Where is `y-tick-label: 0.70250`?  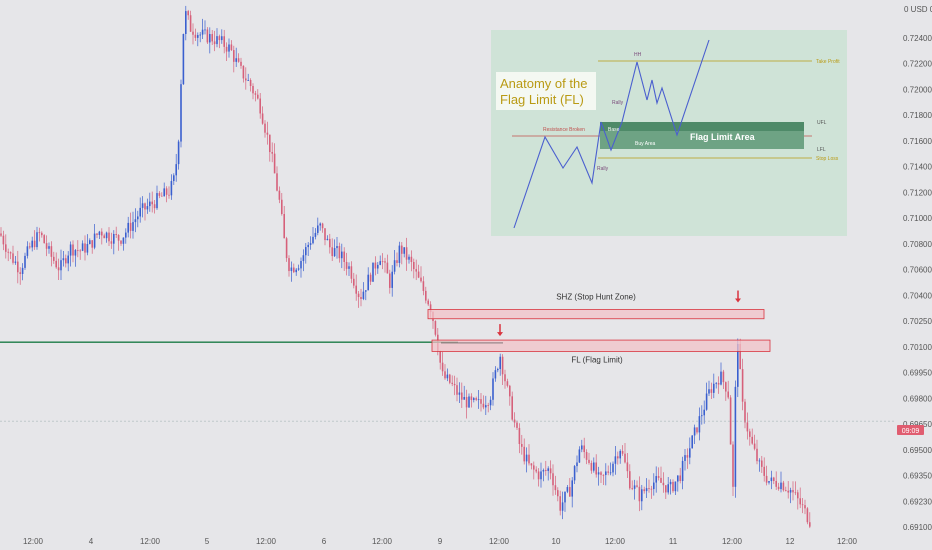
y-tick-label: 0.70250 is located at coordinates (917, 321).